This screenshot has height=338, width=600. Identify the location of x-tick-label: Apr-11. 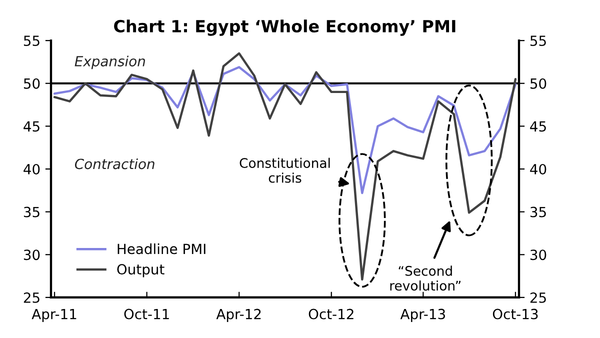
(54, 315).